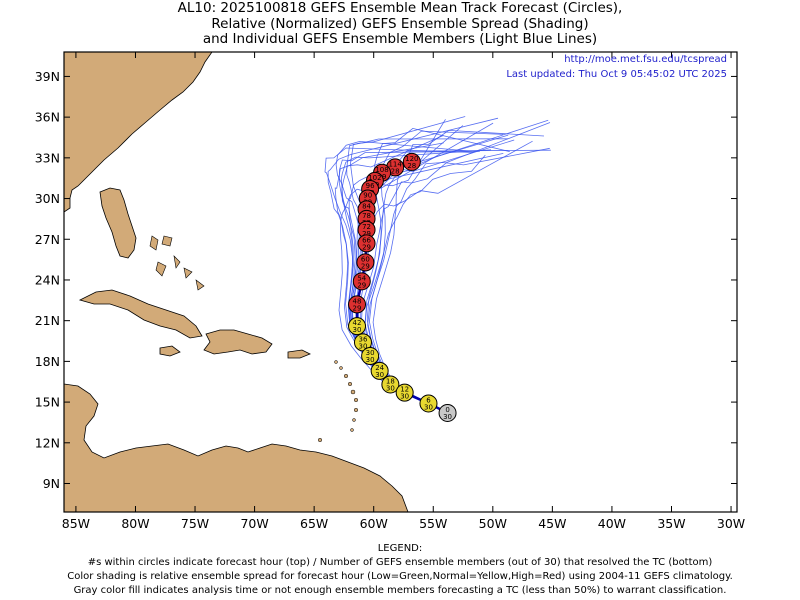 The image size is (800, 600). What do you see at coordinates (236, 447) in the screenshot?
I see `south-america-land` at bounding box center [236, 447].